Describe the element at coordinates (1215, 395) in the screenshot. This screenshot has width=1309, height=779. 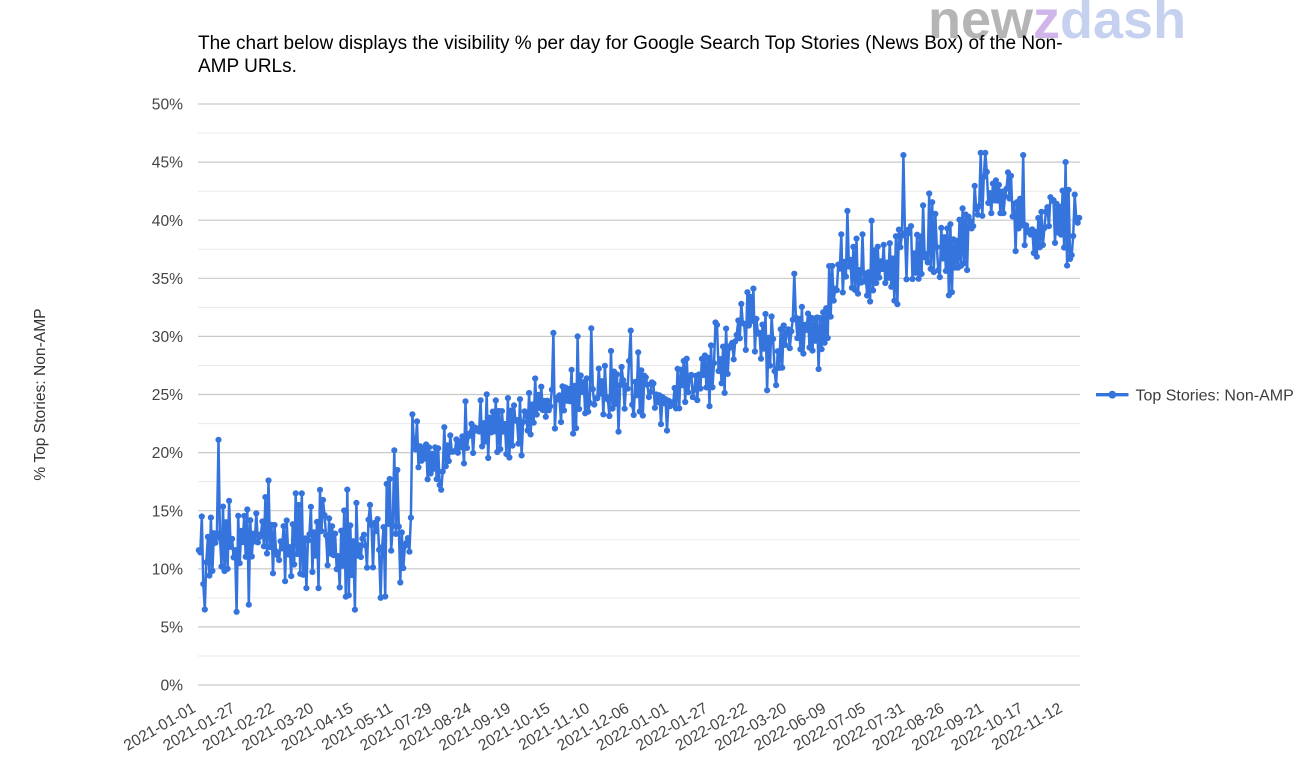
I see `svg-text: Top Stories: Non-AMP` at that location.